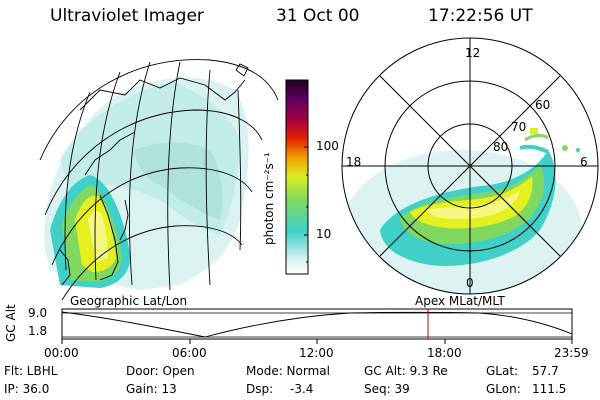  What do you see at coordinates (354, 162) in the screenshot?
I see `mlt-label-18: 18` at bounding box center [354, 162].